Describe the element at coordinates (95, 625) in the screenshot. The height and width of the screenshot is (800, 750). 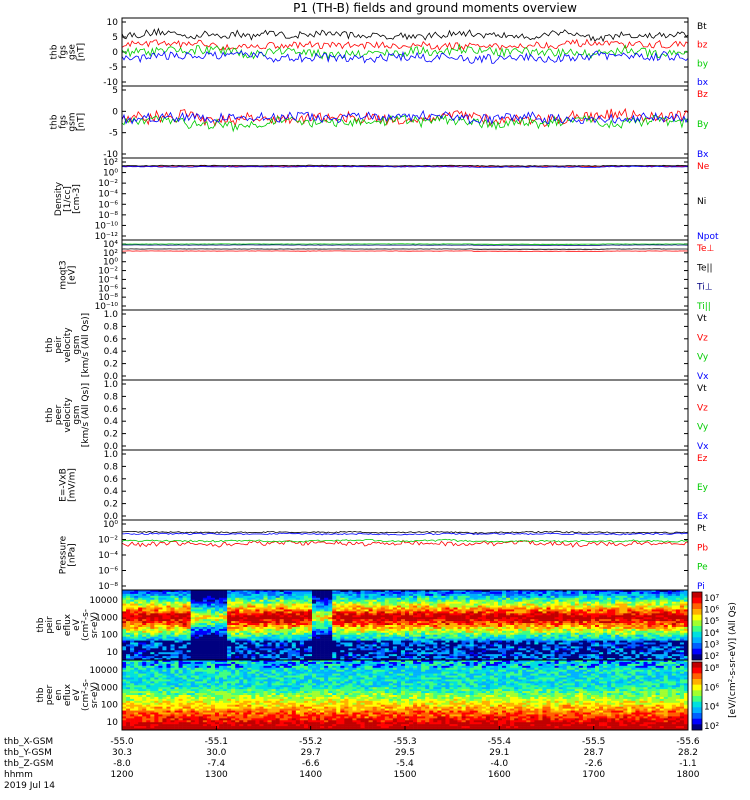
I see `ylabel-peir_spec: sr-eV)` at that location.